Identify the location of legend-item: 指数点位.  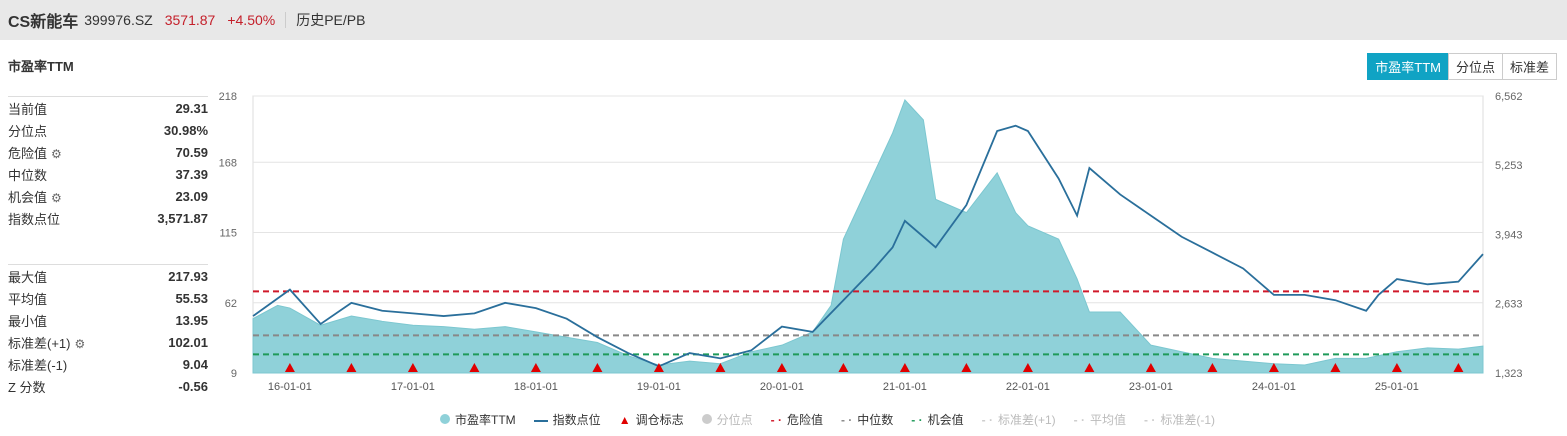
(567, 419).